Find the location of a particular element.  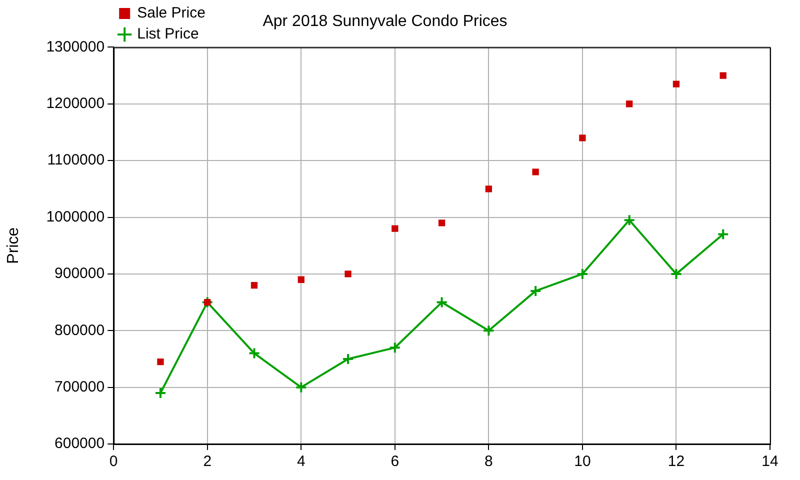

x-tick-label: 4 is located at coordinates (301, 461).